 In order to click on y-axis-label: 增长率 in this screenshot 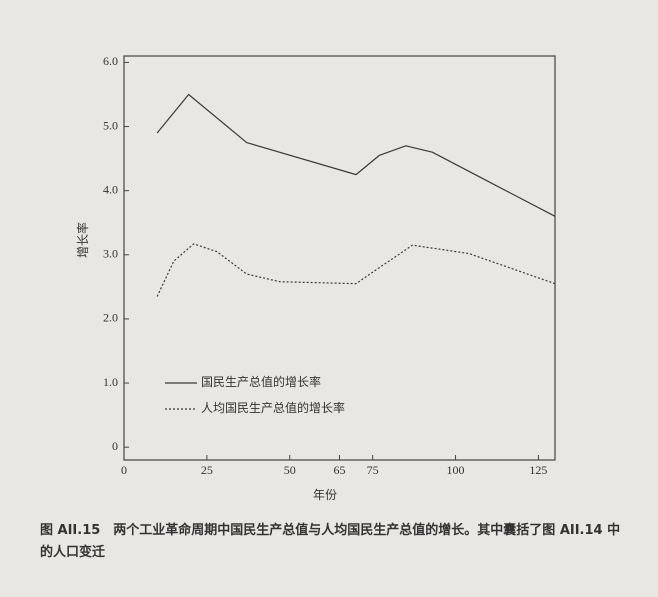, I will do `click(82, 240)`.